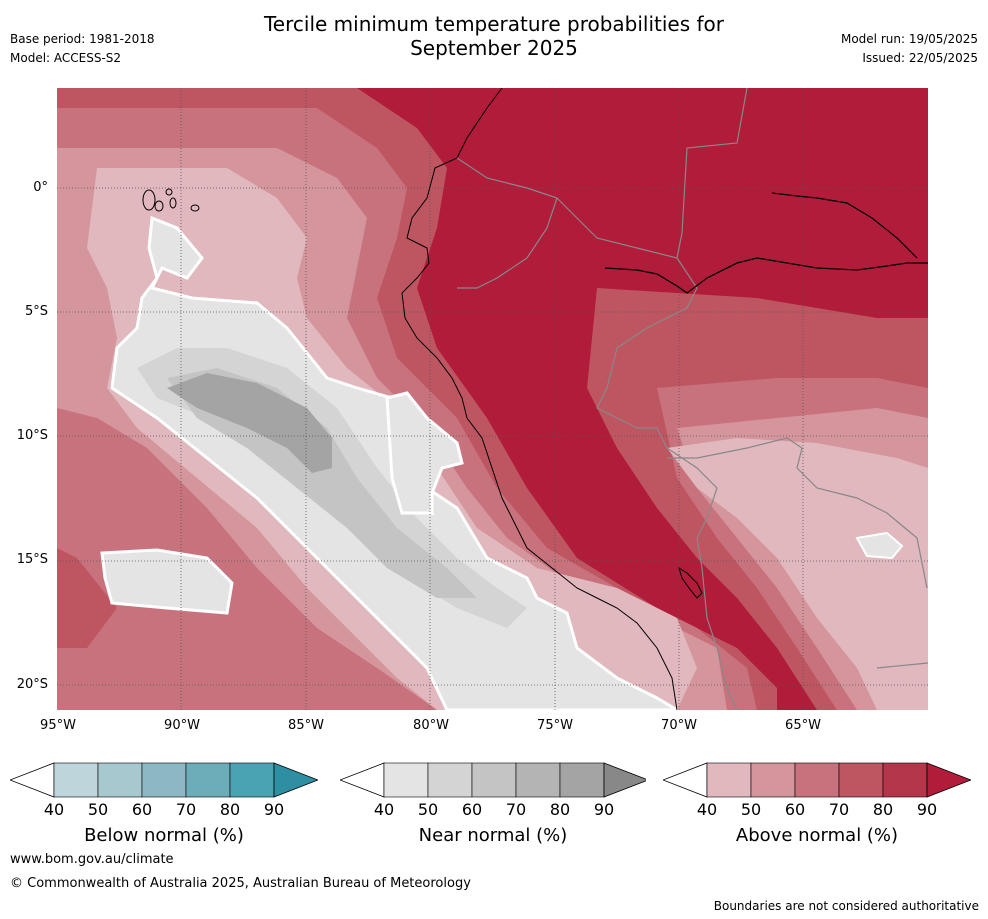 The width and height of the screenshot is (988, 919). Describe the element at coordinates (803, 725) in the screenshot. I see `lon-label-65w: 65°W` at that location.